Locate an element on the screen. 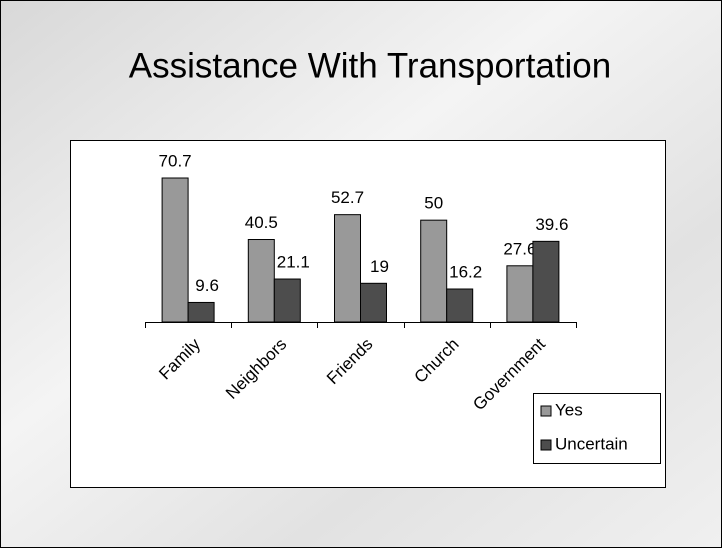  value-label: 21.1 is located at coordinates (293, 262).